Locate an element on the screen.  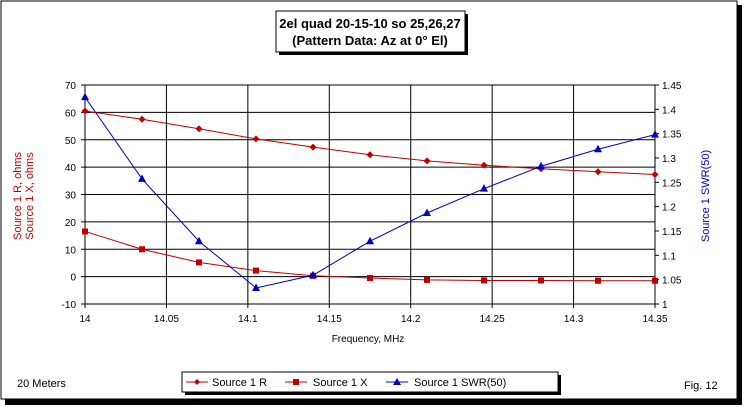
chart-title-line2: (Pattern Data: Az at 0° El) is located at coordinates (370, 40).